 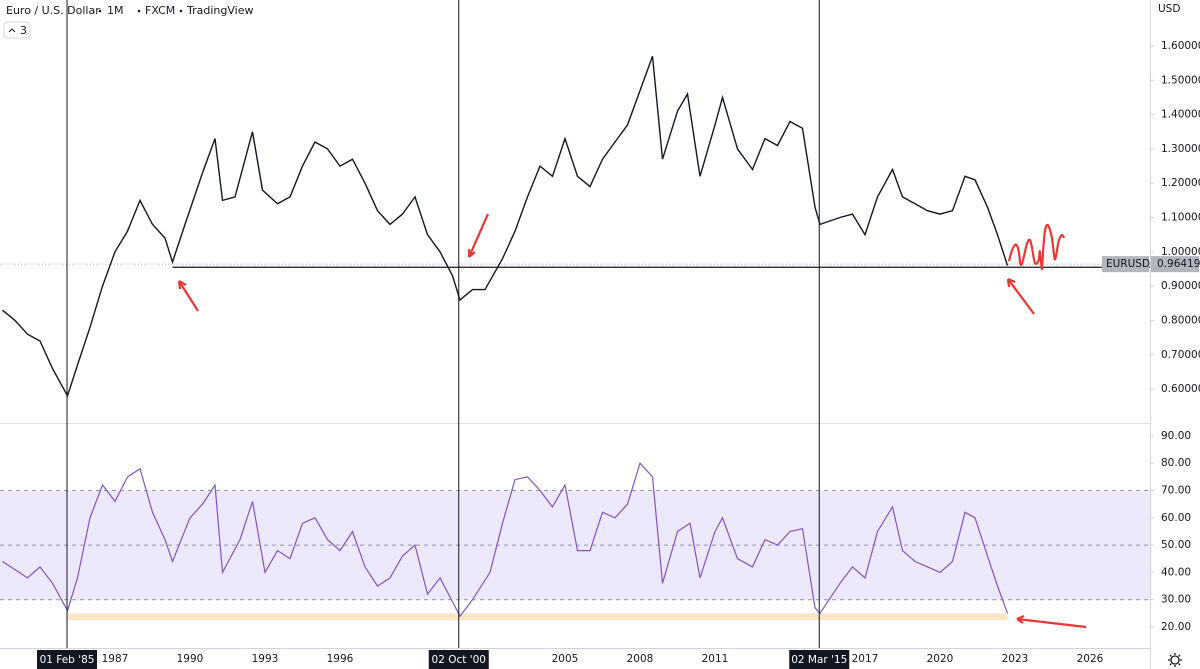 I want to click on x-tick-label: 1996, so click(x=340, y=659).